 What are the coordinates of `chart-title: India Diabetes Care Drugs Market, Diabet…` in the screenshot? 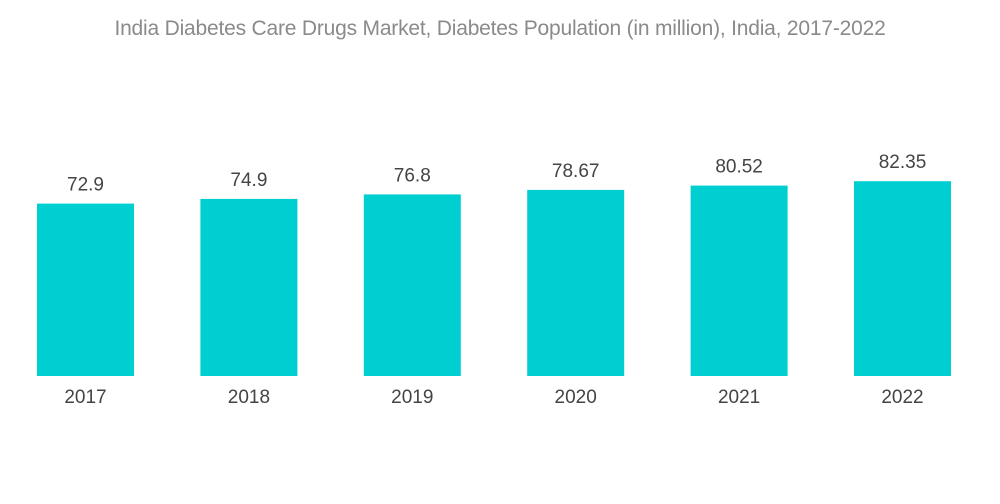 It's located at (500, 28).